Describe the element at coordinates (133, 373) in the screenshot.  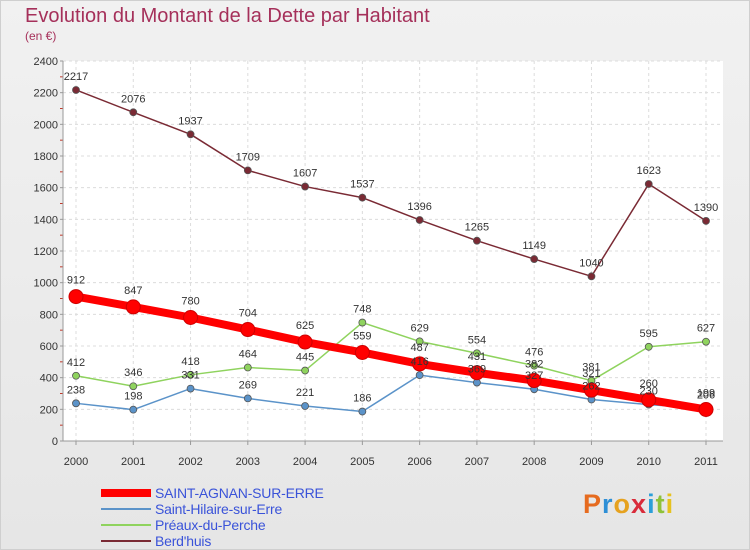
I see `data-label: 346` at that location.